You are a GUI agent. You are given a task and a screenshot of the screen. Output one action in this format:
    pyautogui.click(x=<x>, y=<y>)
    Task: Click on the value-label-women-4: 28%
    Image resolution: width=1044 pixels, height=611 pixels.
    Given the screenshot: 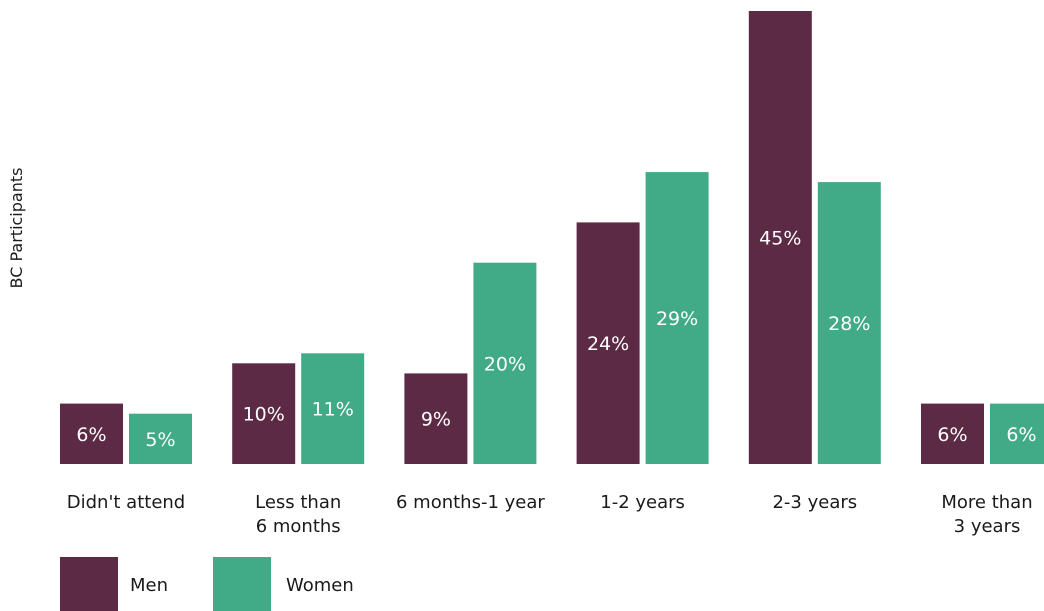 What is the action you would take?
    pyautogui.click(x=849, y=324)
    